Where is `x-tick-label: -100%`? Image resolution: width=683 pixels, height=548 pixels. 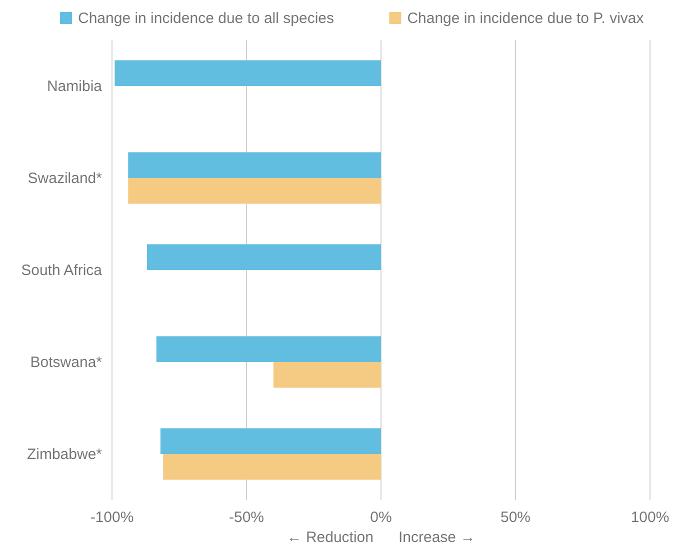
x-tick-label: -100% is located at coordinates (112, 517).